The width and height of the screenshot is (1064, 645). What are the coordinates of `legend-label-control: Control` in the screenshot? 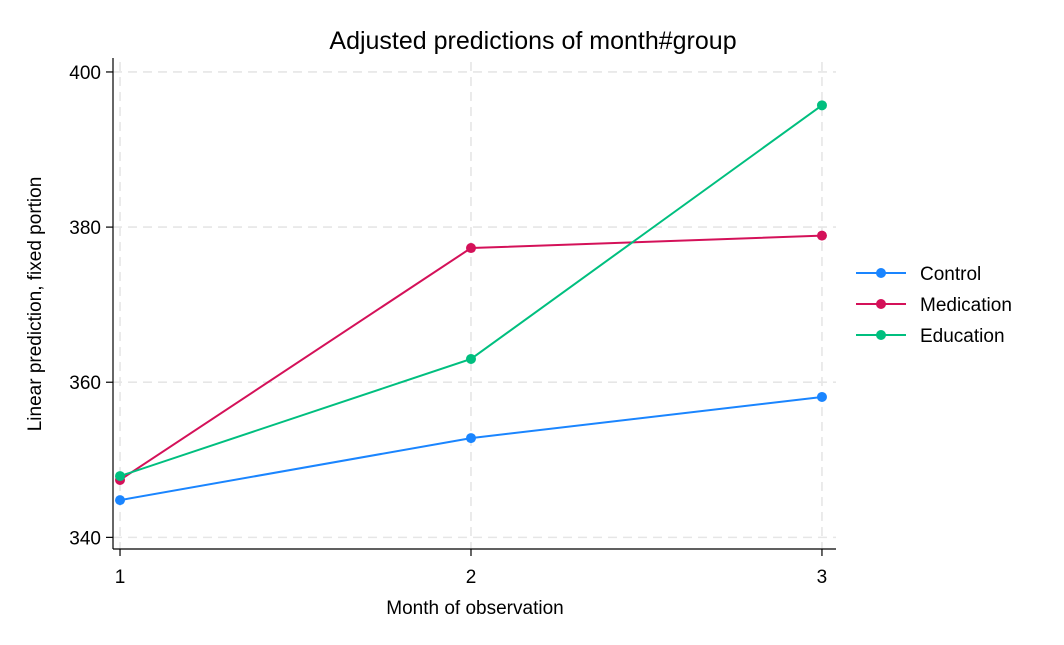 It's located at (950, 274).